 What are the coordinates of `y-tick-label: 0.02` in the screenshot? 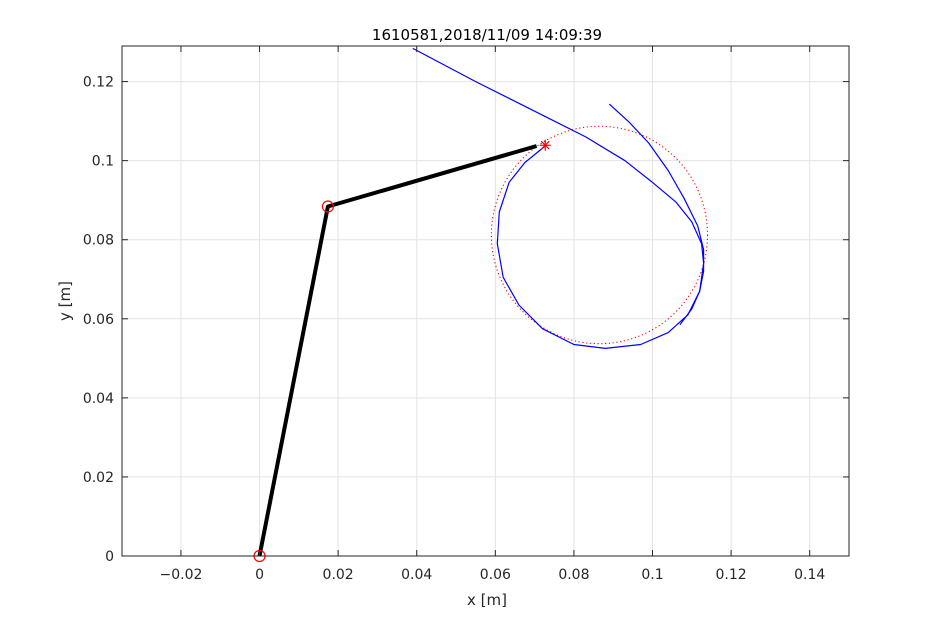 It's located at (98, 478).